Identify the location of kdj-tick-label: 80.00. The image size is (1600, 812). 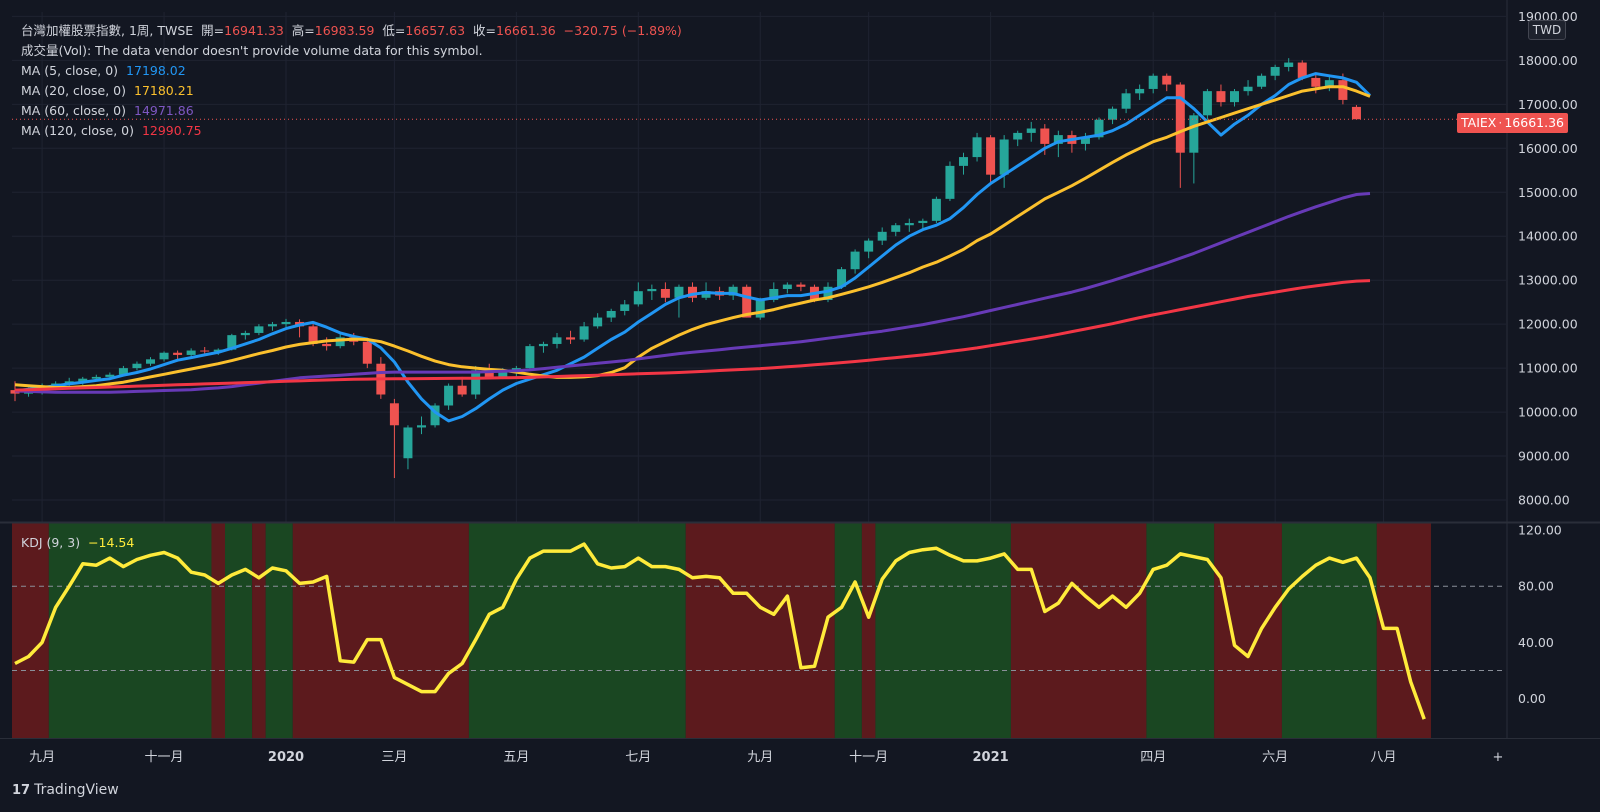
(1536, 586).